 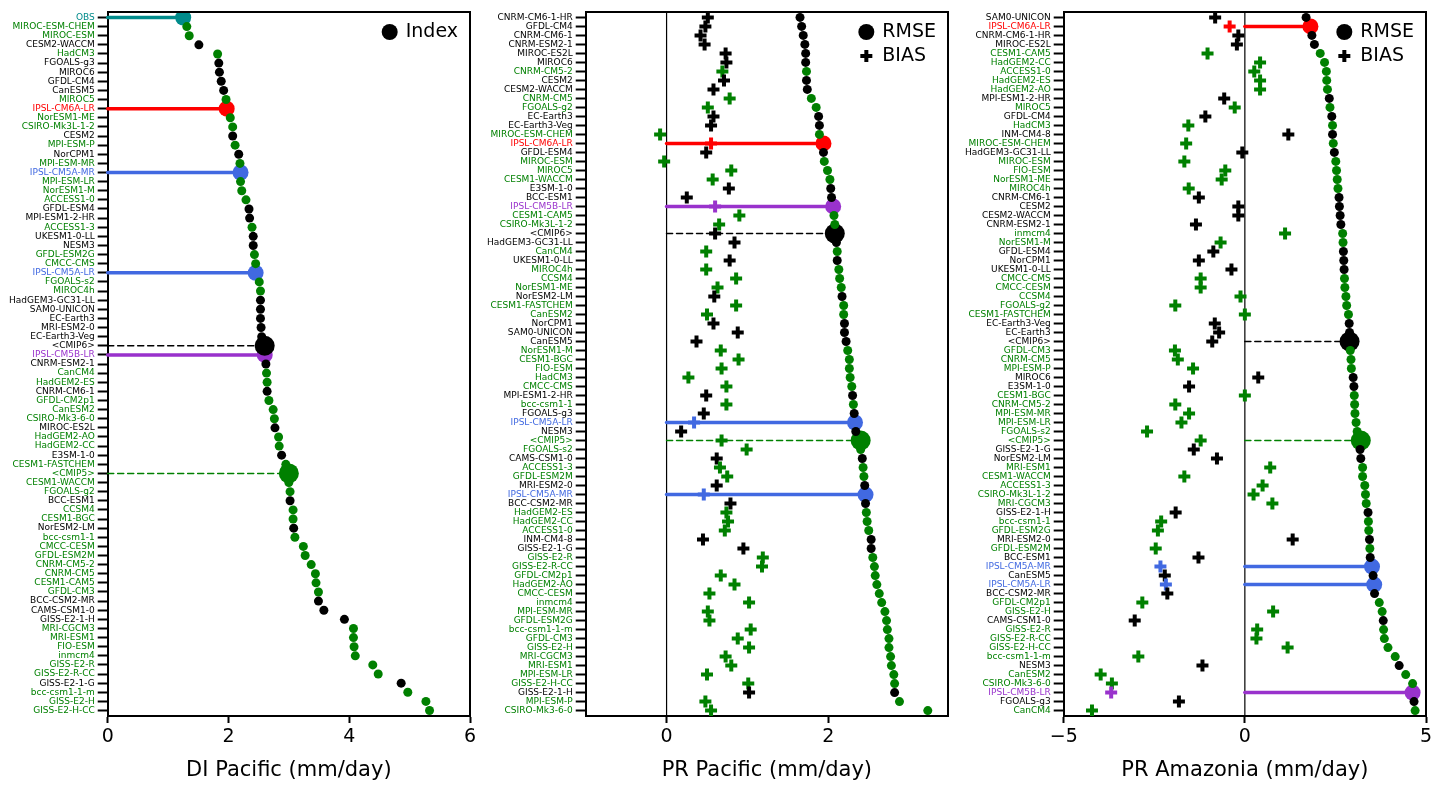 I want to click on y-tick-label: GFDL-ESM2G, so click(x=65, y=253).